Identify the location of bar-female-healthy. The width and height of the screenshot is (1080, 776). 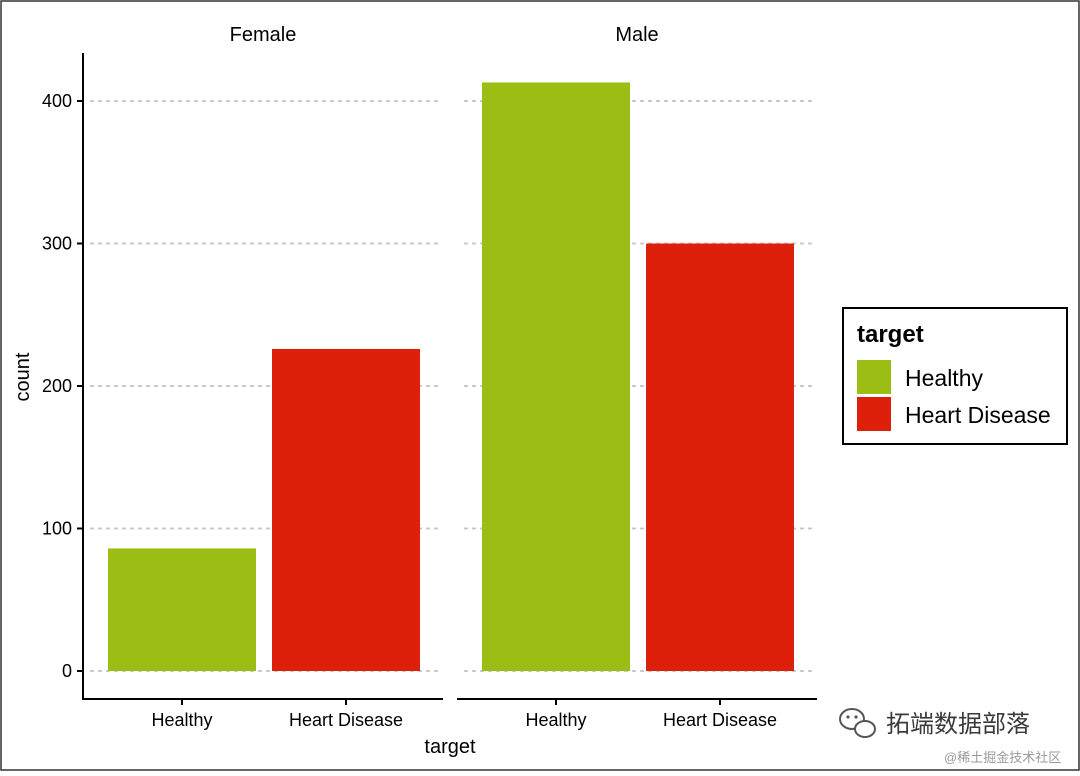
(182, 609).